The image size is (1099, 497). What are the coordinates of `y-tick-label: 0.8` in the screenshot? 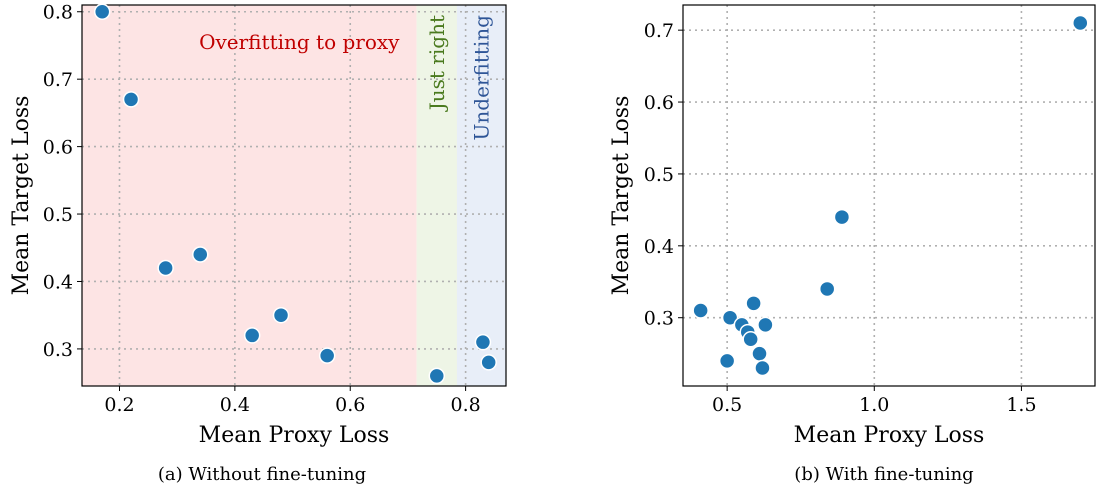 It's located at (58, 13).